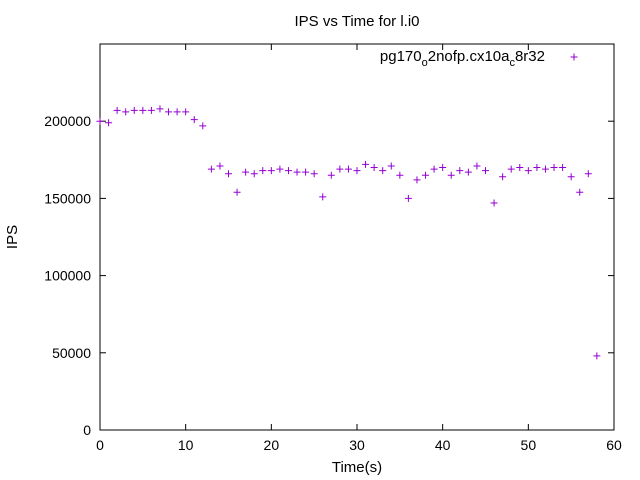  Describe the element at coordinates (614, 445) in the screenshot. I see `x-tick-label: 60` at that location.